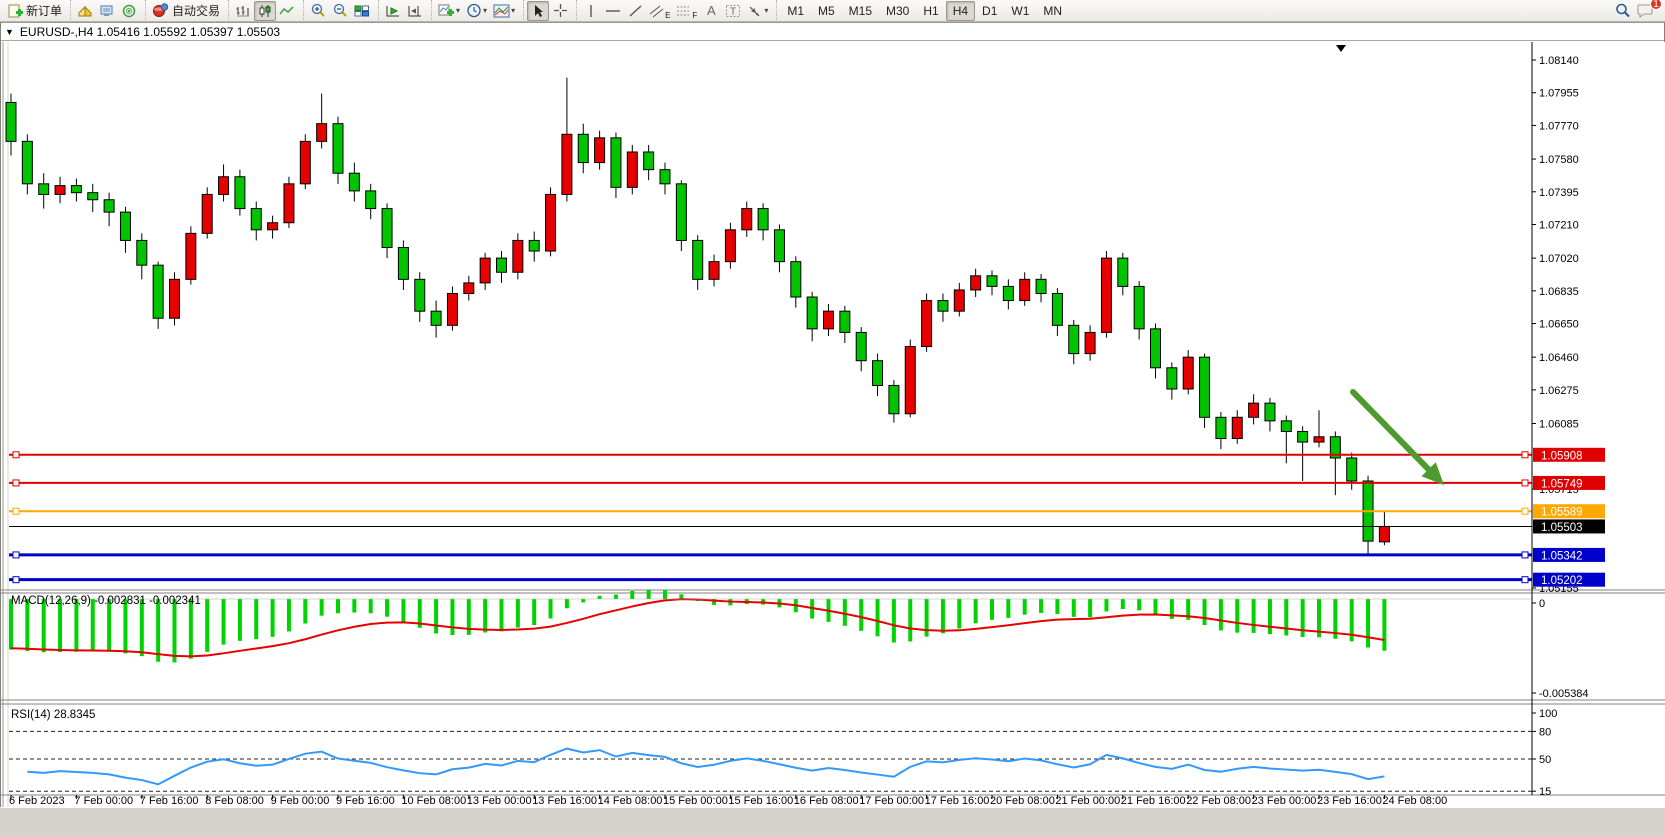  What do you see at coordinates (513, 10) in the screenshot?
I see `template-caret: ▾` at bounding box center [513, 10].